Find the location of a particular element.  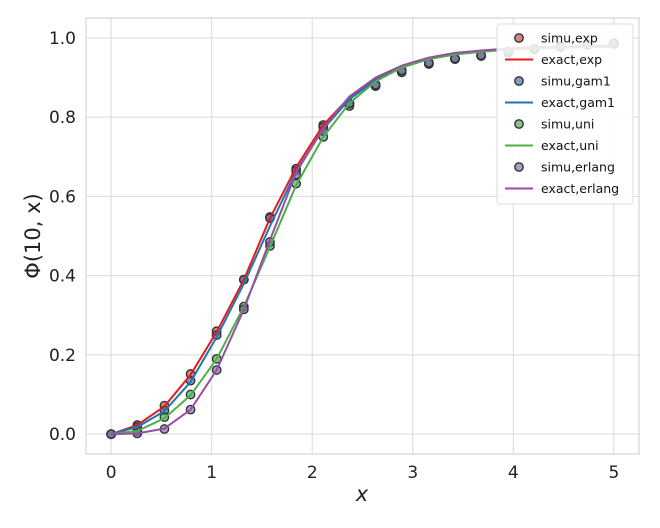

legend-label: exact,erlang is located at coordinates (580, 188).